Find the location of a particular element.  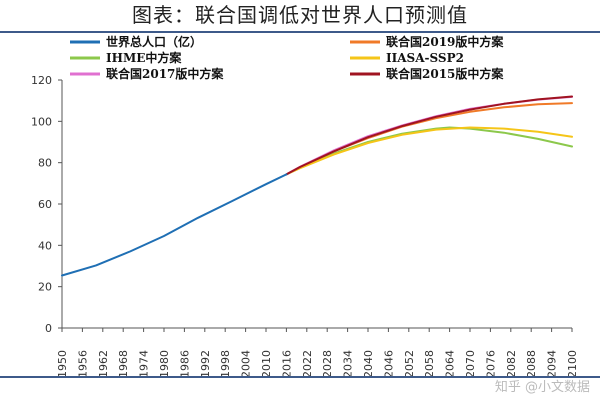

x-tick-label: 1968 is located at coordinates (123, 364).